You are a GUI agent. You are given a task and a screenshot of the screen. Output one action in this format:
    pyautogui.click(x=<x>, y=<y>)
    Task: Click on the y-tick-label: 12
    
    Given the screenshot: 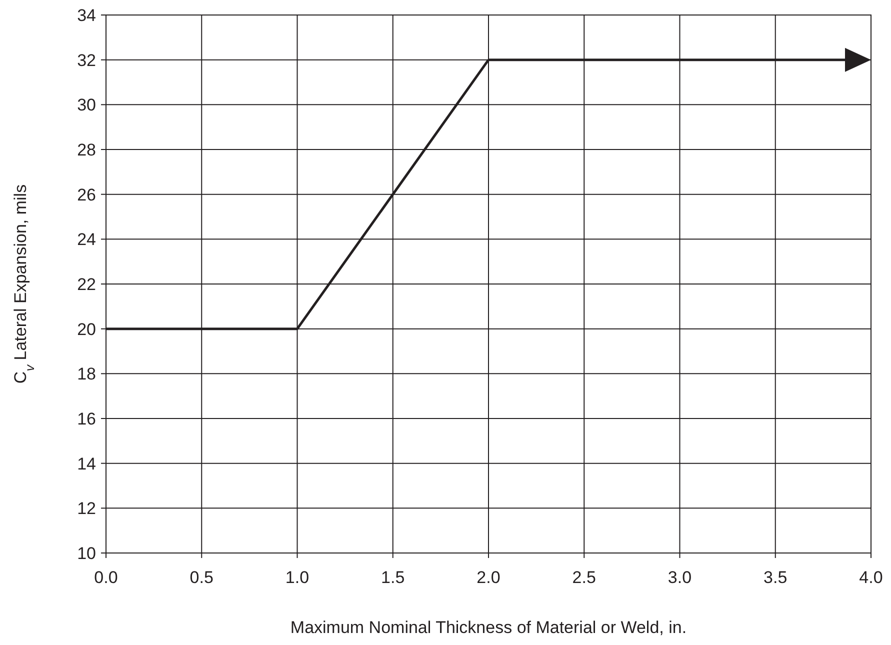 What is the action you would take?
    pyautogui.click(x=86, y=508)
    